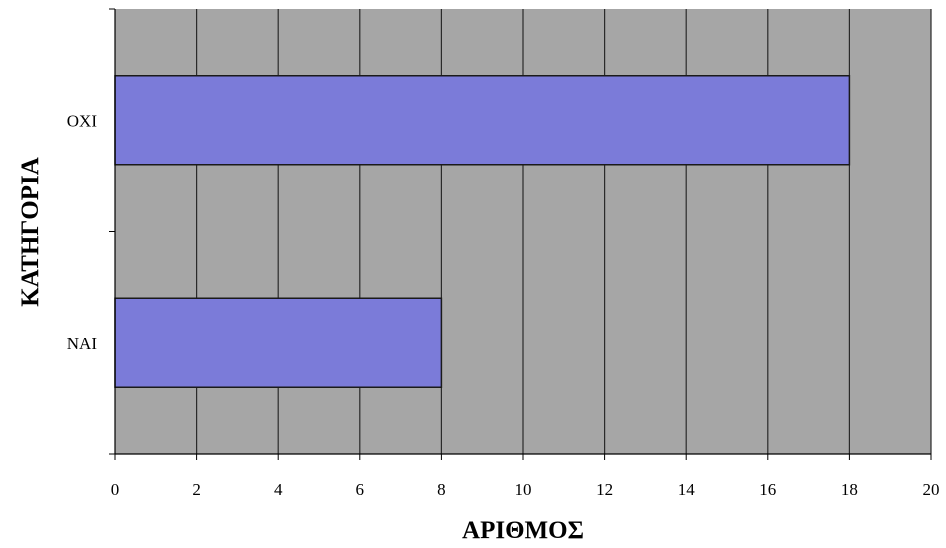 This screenshot has height=548, width=946. Describe the element at coordinates (115, 489) in the screenshot. I see `x-tick-label: 0` at that location.